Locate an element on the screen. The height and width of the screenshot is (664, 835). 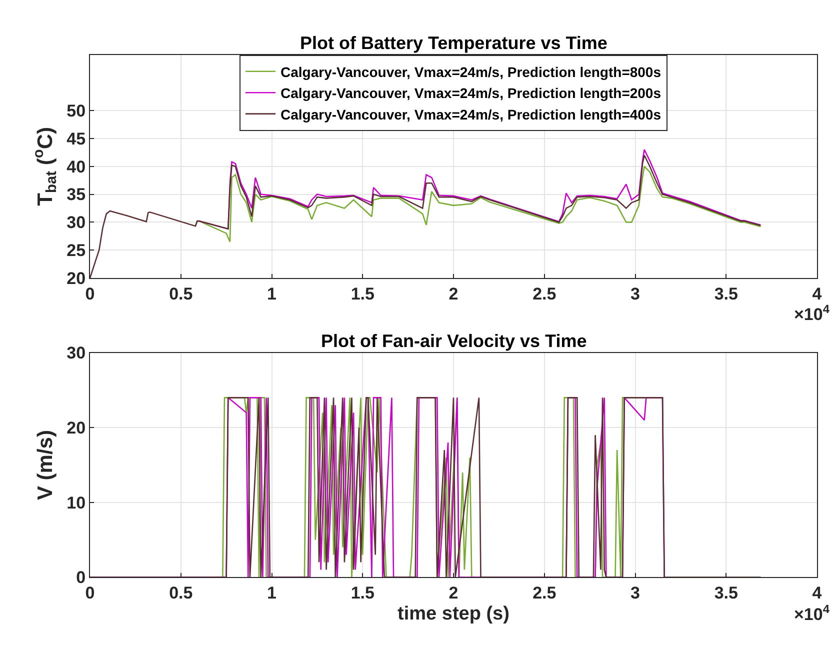
x-axis-title: time step (s) is located at coordinates (454, 613).